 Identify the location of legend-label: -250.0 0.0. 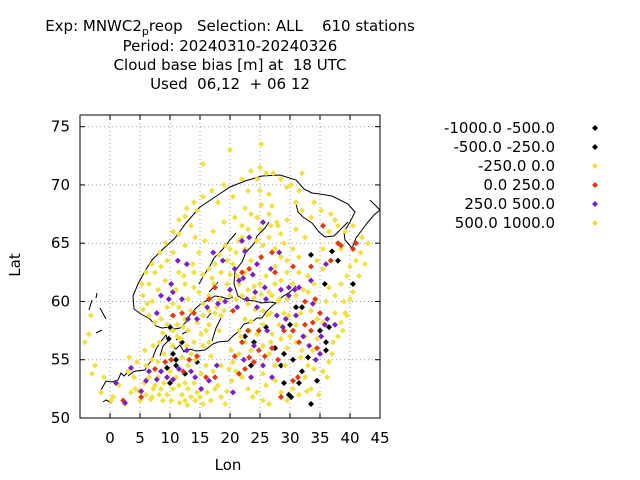
(516, 166).